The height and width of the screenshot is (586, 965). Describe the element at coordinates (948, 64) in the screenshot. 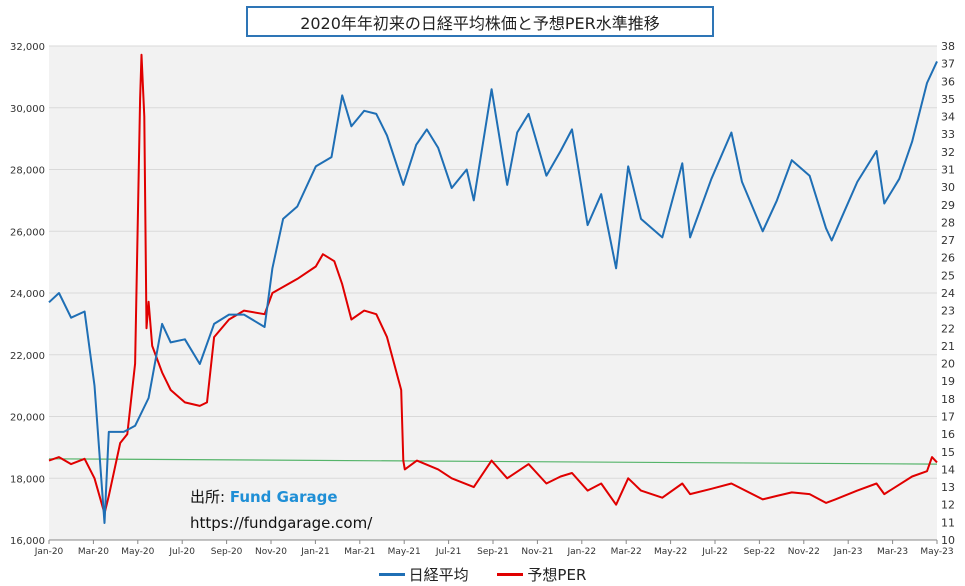

I see `right-tick-label: 37` at that location.